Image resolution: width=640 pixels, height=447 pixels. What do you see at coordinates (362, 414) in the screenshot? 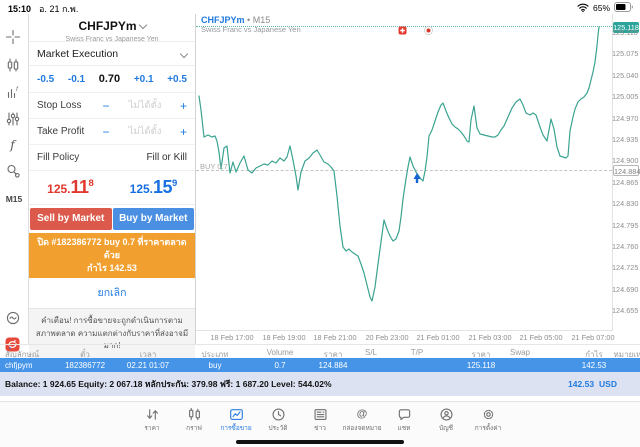
I see `at-sign-icon: @` at bounding box center [362, 414].